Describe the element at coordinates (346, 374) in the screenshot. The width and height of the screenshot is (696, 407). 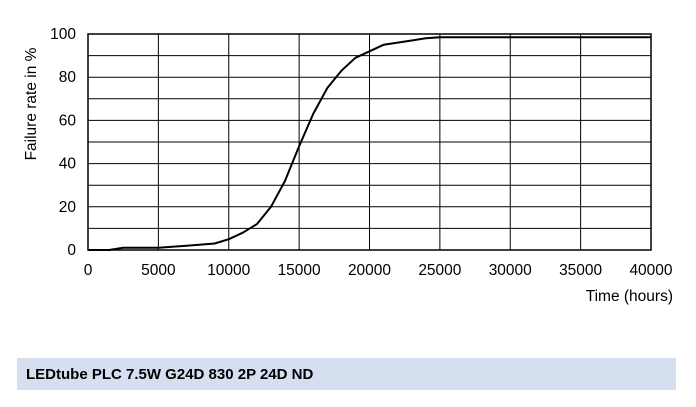
I see `product-name-bar: LEDtube PLC 7.5W G24D 830 2P 24D ND` at that location.